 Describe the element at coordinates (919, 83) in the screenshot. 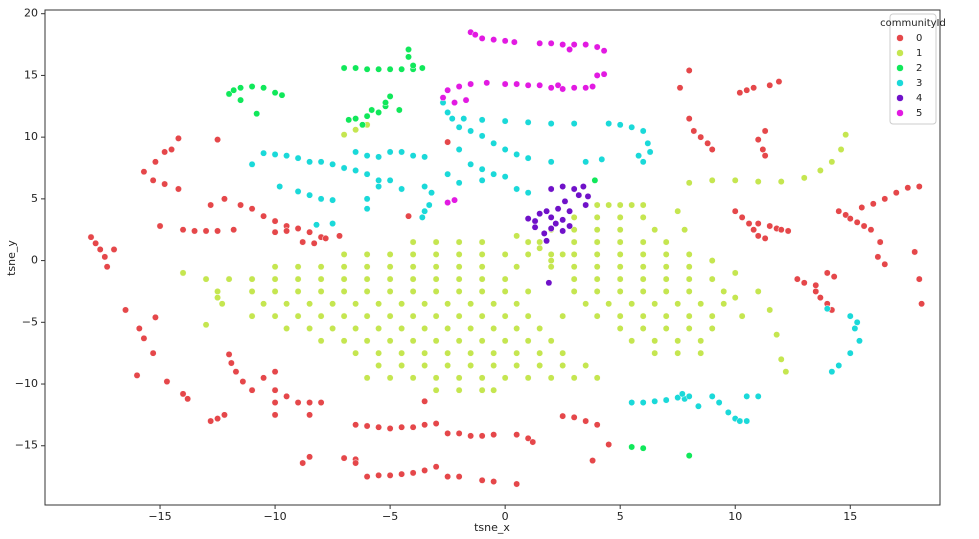

I see `legend-label: 3` at that location.